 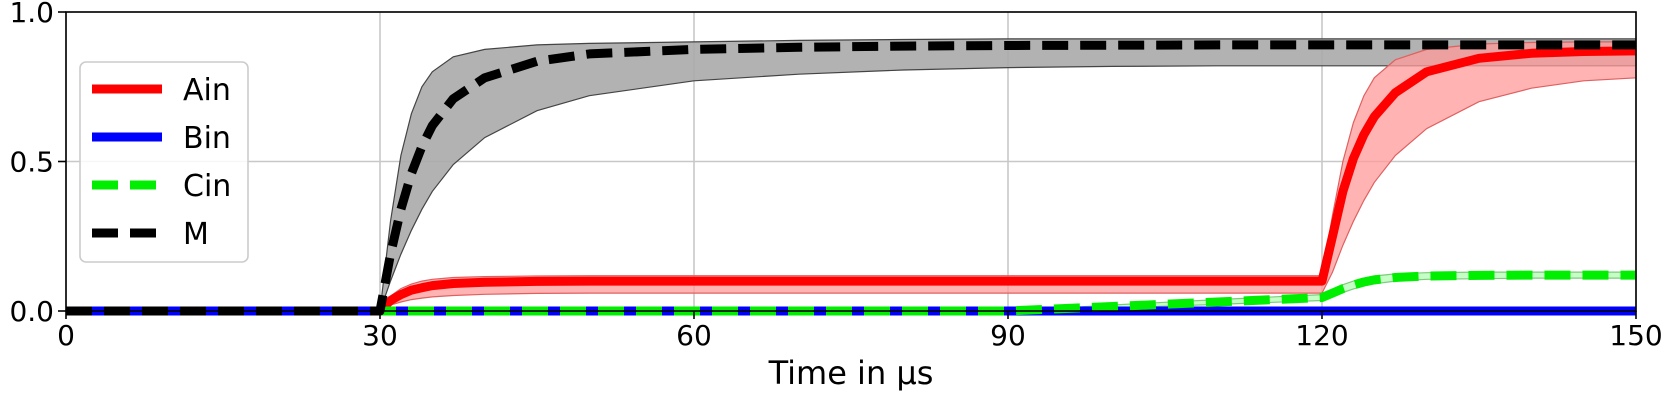 I want to click on legend-box, so click(x=164, y=162).